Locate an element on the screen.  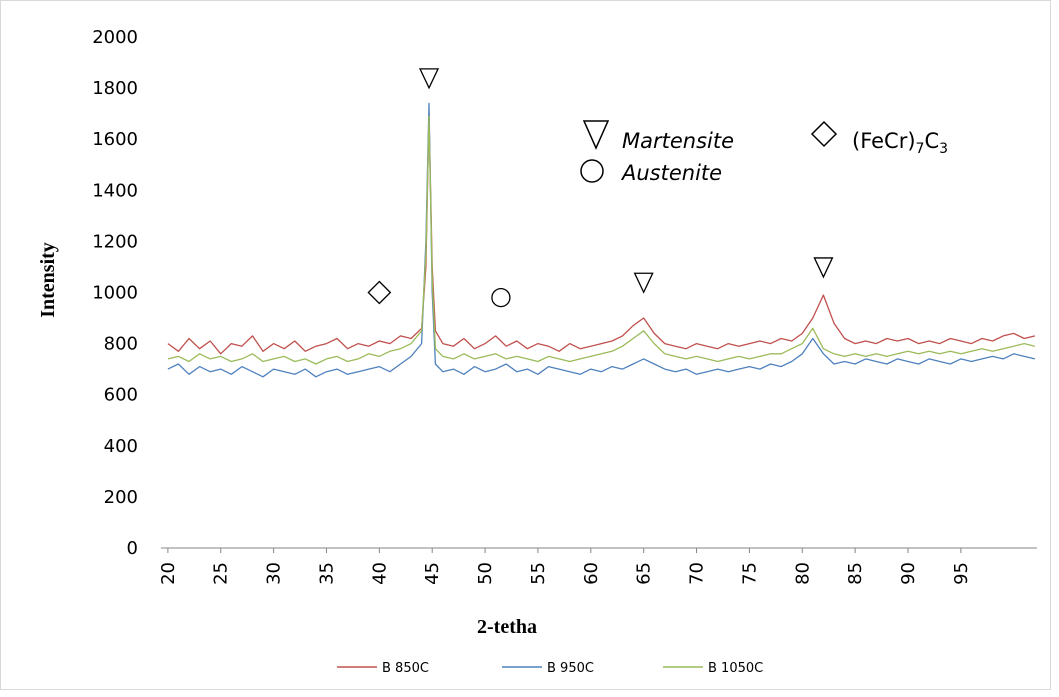
formula-part: (FeCr) is located at coordinates (884, 141).